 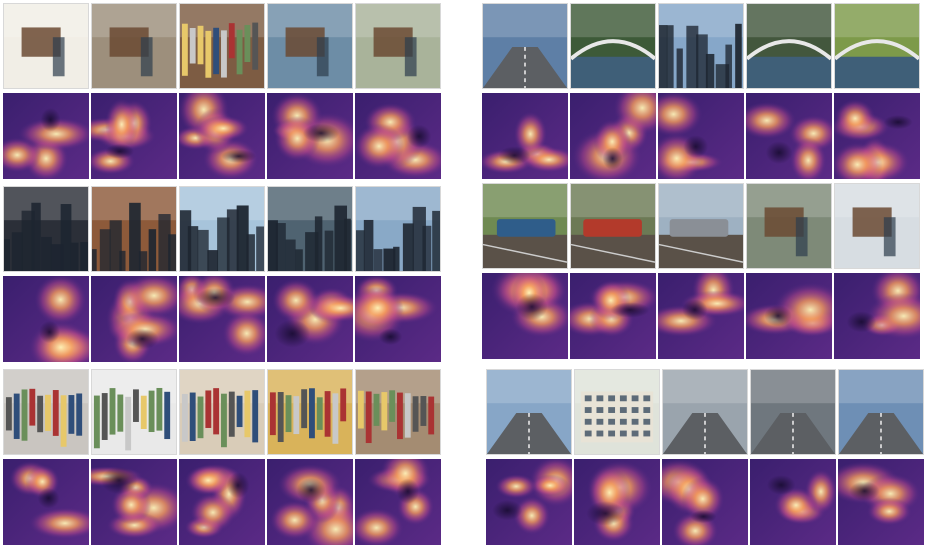 I want to click on heatmap-clothing-store, so click(x=310, y=502).